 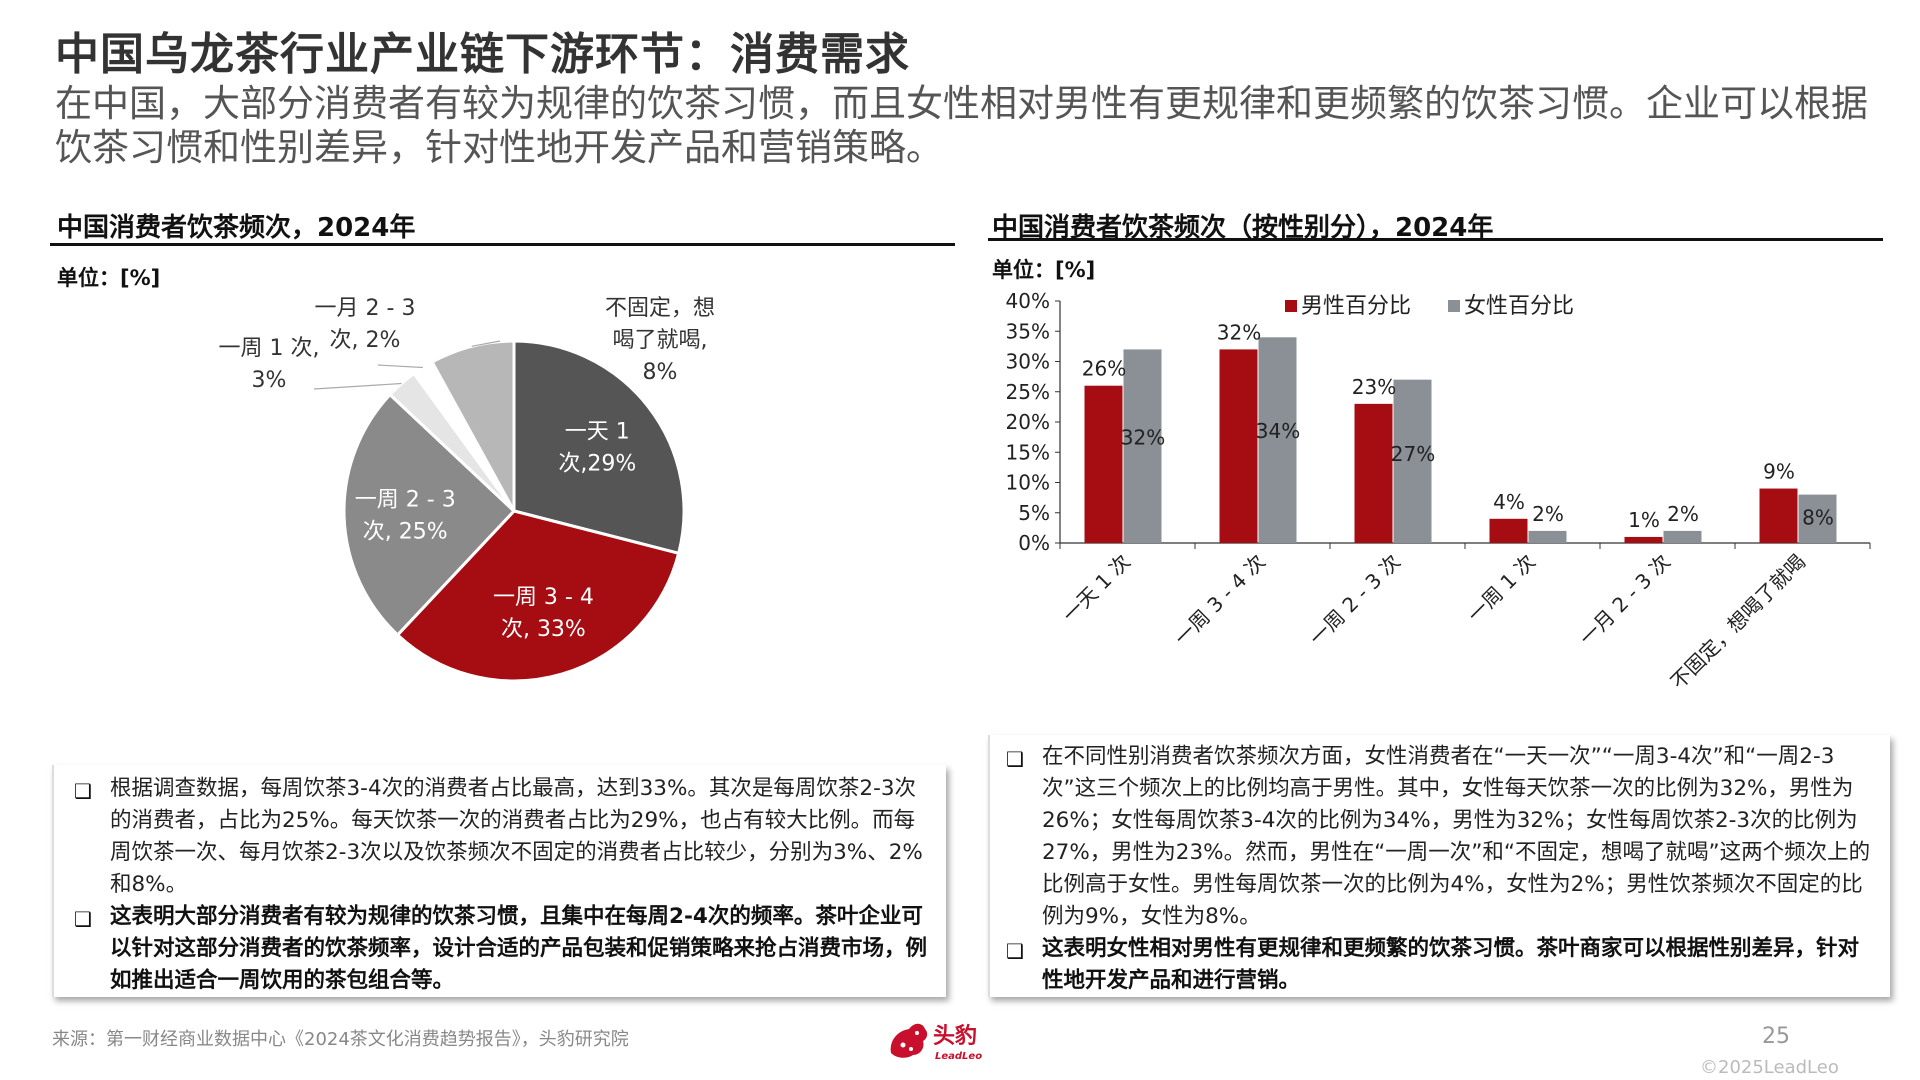 What do you see at coordinates (1374, 387) in the screenshot?
I see `bar-data-label: 23%` at bounding box center [1374, 387].